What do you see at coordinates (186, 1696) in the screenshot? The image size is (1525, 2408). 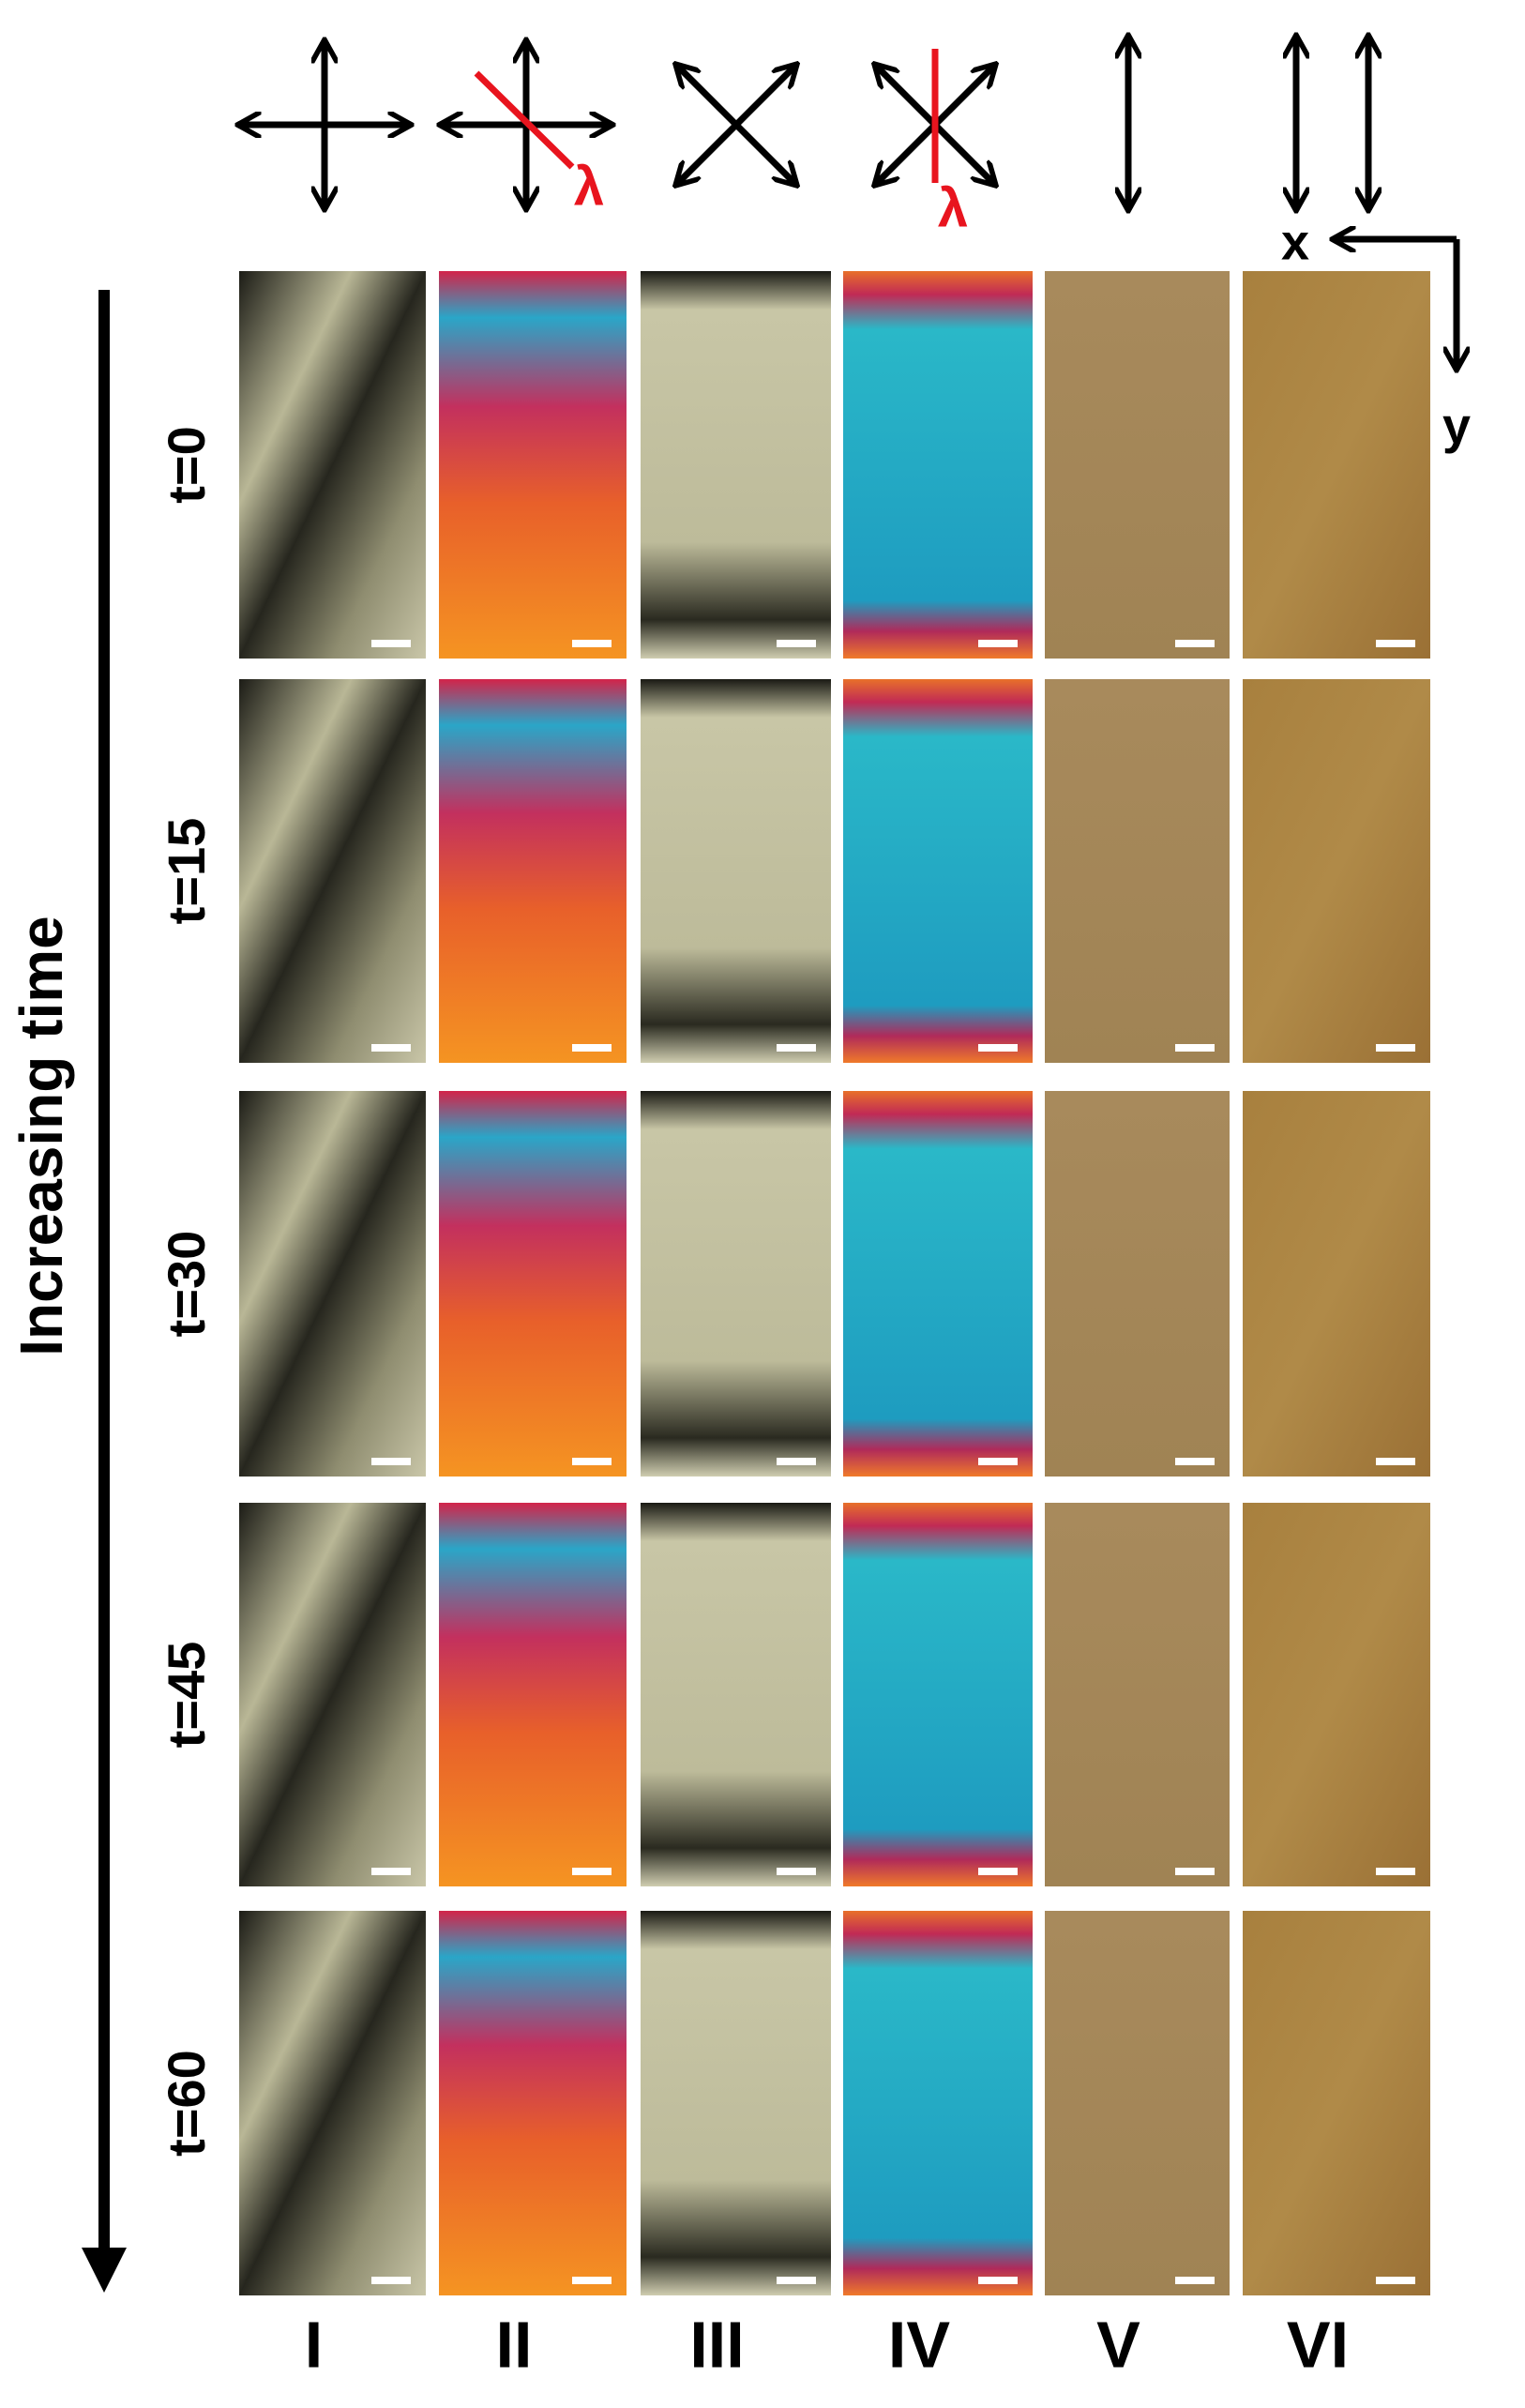 I see `row-label: t=45` at bounding box center [186, 1696].